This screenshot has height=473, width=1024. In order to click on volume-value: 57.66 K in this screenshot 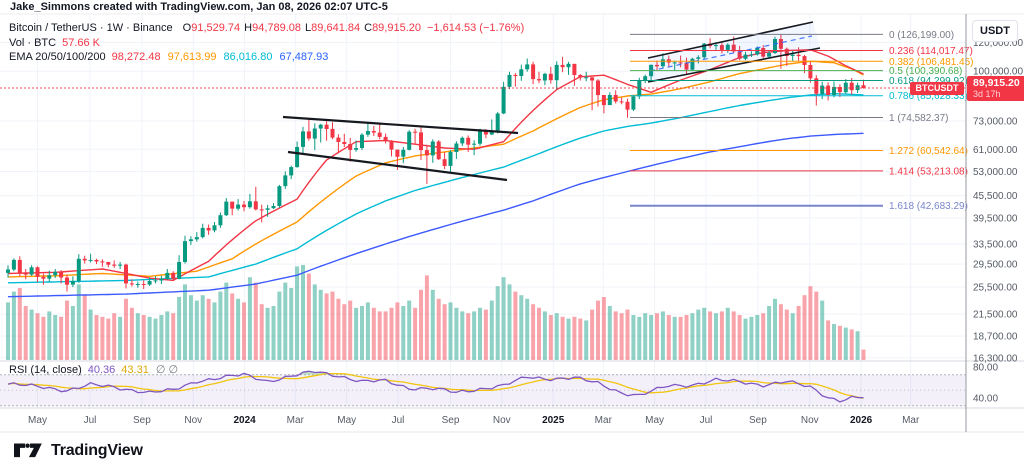, I will do `click(81, 42)`.